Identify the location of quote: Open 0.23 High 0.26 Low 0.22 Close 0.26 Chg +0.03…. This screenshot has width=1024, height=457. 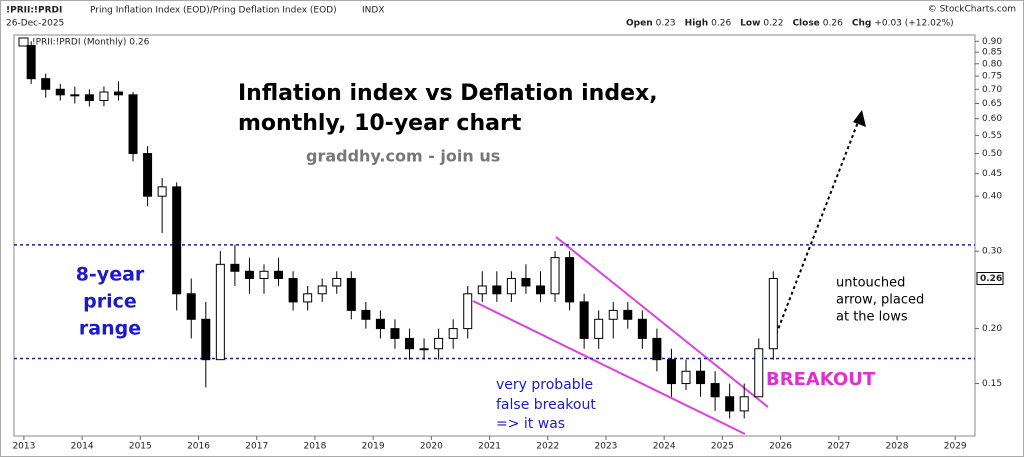
(790, 24).